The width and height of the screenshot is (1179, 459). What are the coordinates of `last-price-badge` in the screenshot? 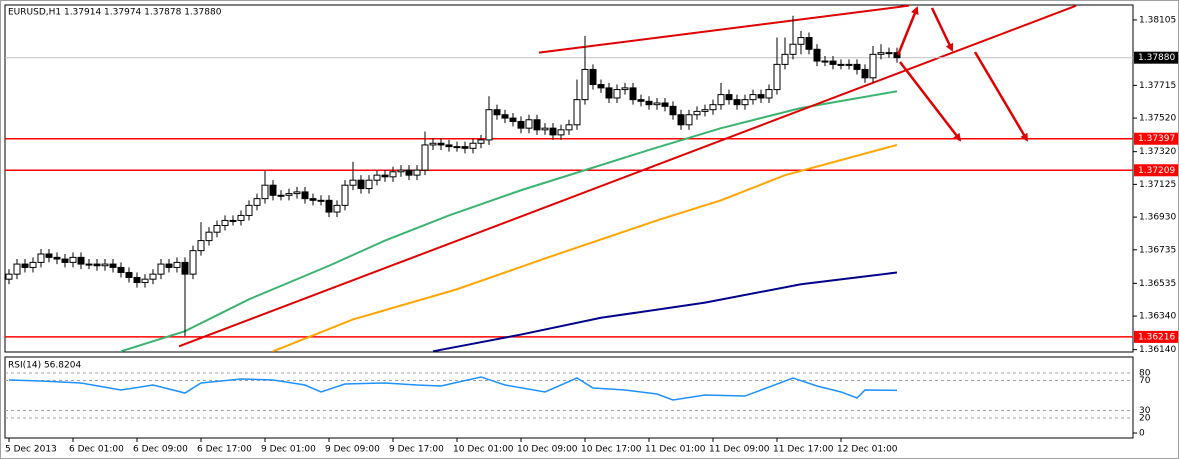 It's located at (1156, 57).